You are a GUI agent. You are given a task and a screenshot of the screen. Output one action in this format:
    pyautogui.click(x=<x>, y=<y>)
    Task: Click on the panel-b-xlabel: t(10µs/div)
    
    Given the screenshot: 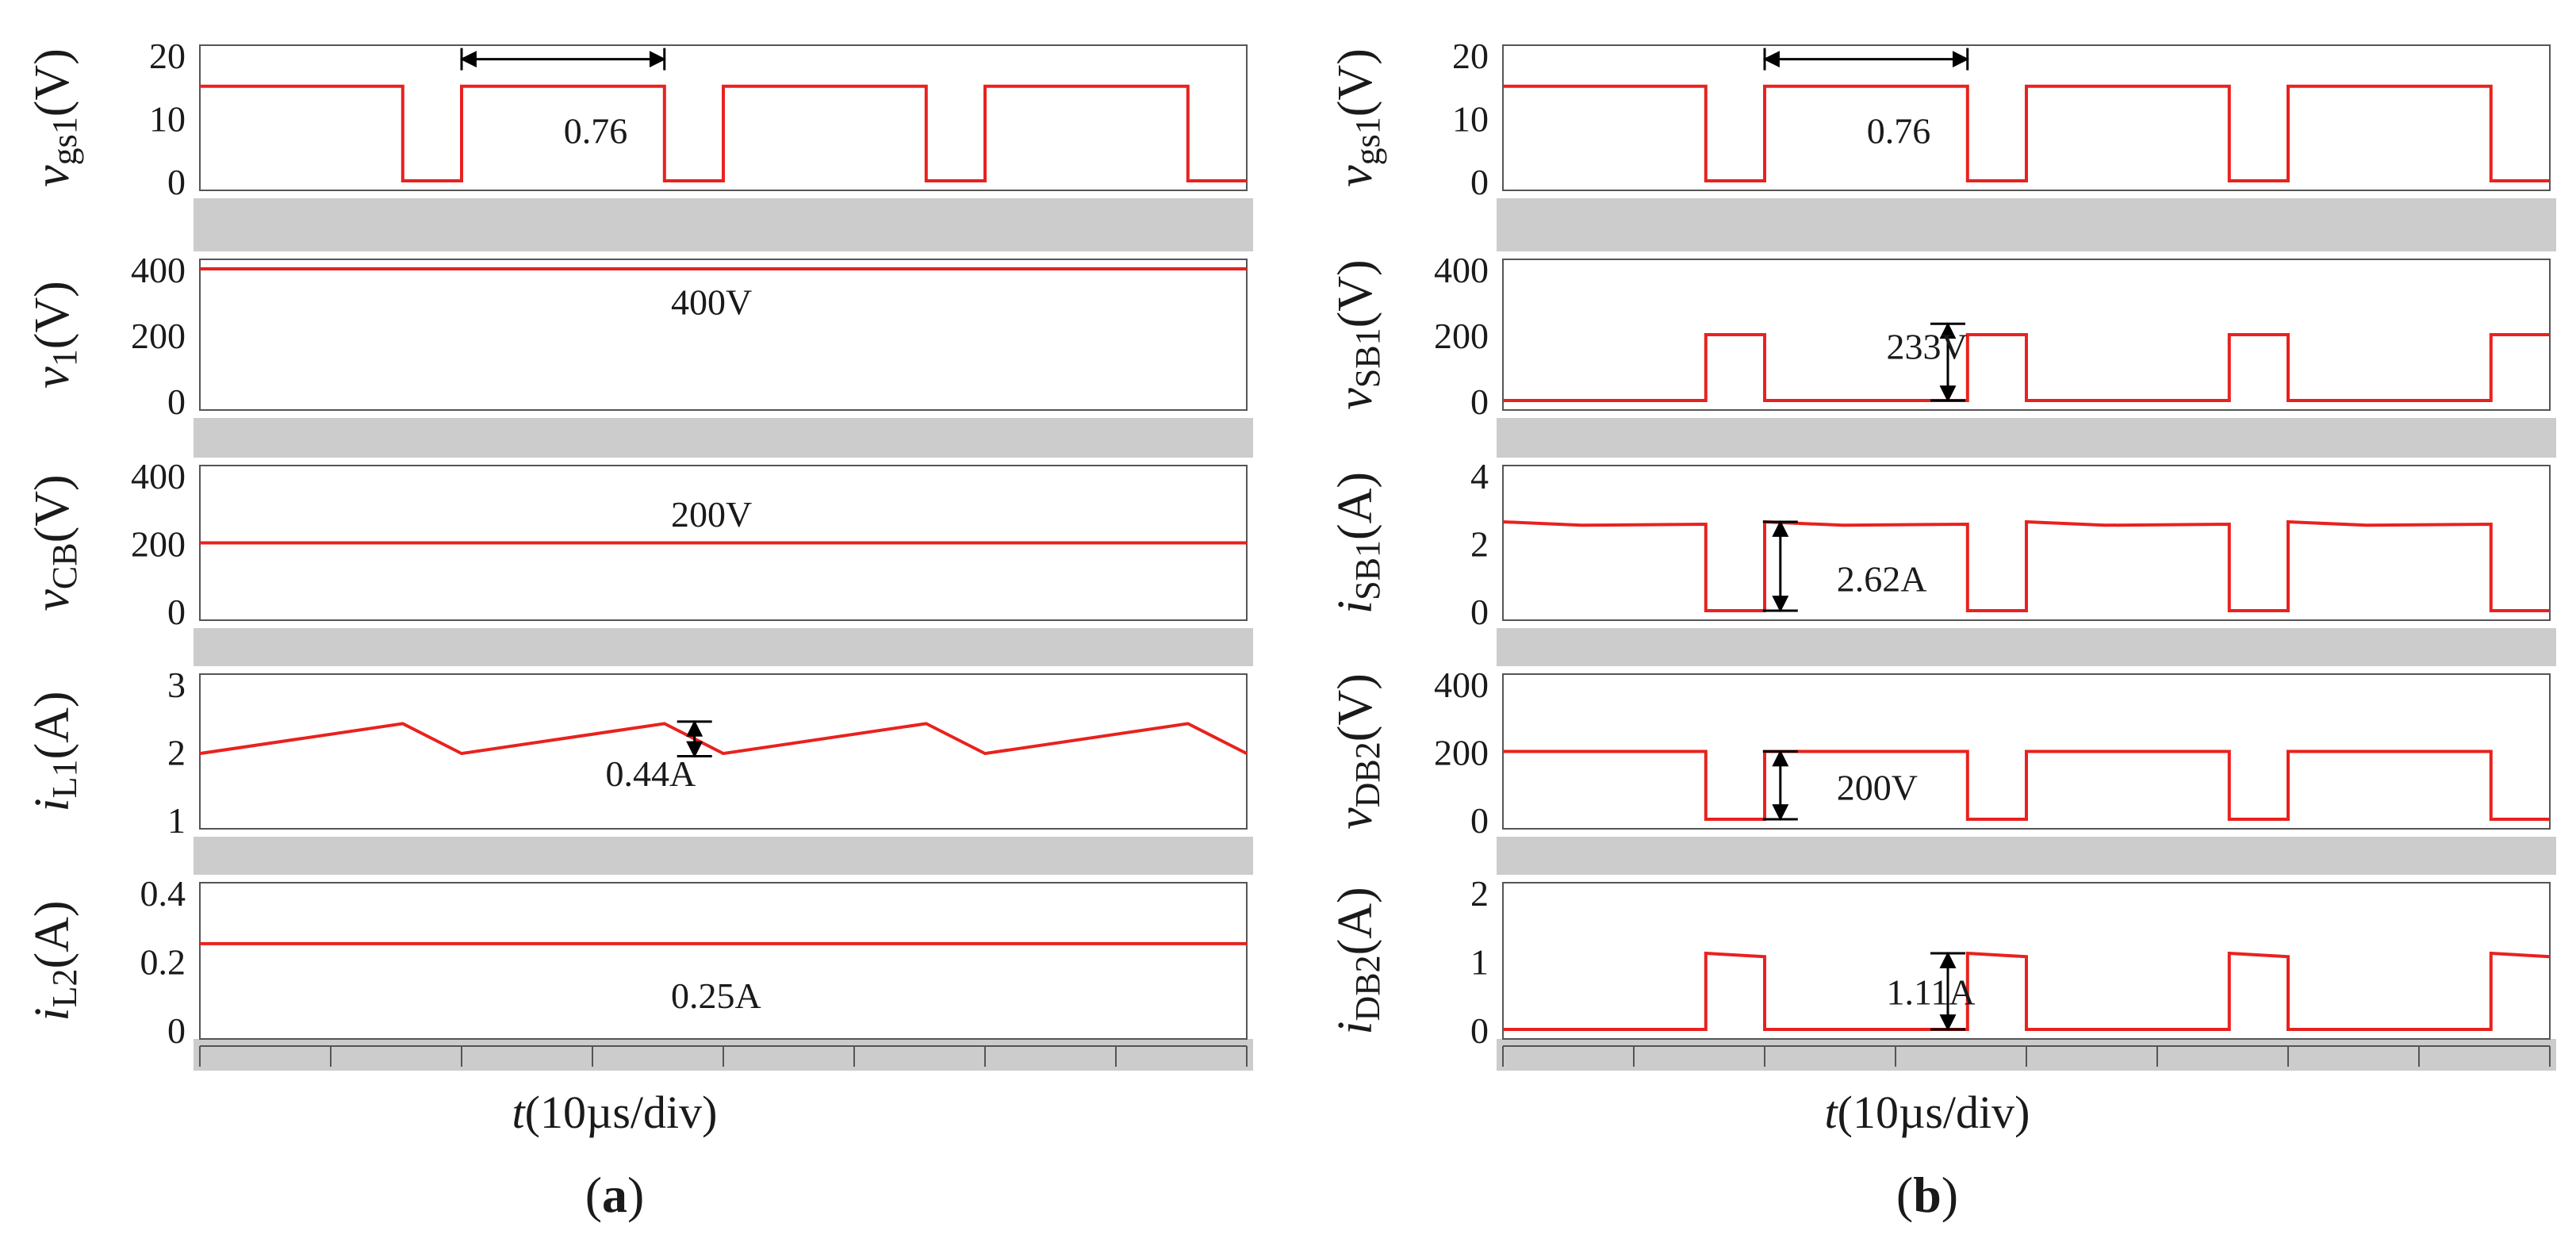 What is the action you would take?
    pyautogui.click(x=1928, y=1113)
    